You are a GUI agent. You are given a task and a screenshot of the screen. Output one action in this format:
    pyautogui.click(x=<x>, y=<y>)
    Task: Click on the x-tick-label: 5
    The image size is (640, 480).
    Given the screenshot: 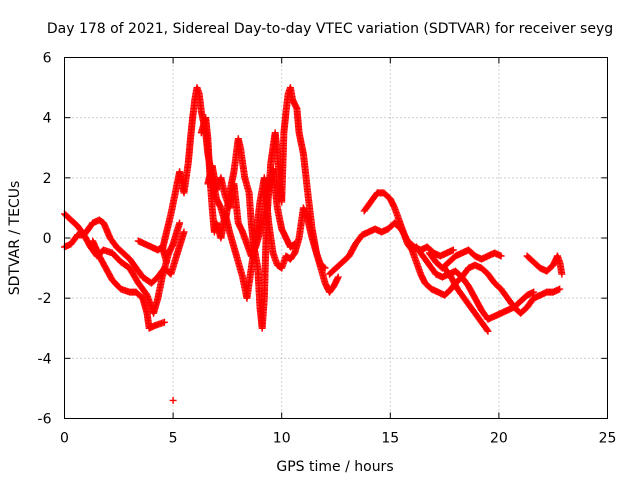 What is the action you would take?
    pyautogui.click(x=173, y=439)
    